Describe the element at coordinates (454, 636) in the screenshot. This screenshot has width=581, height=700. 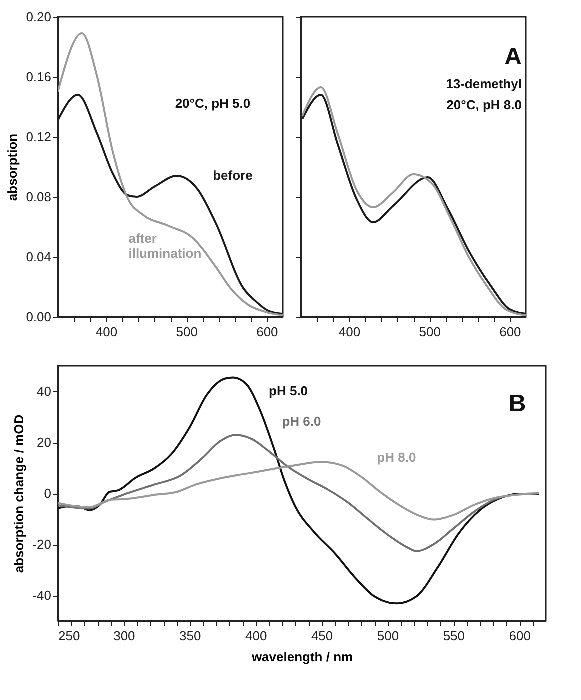
I see `x-tick-label: 550` at that location.